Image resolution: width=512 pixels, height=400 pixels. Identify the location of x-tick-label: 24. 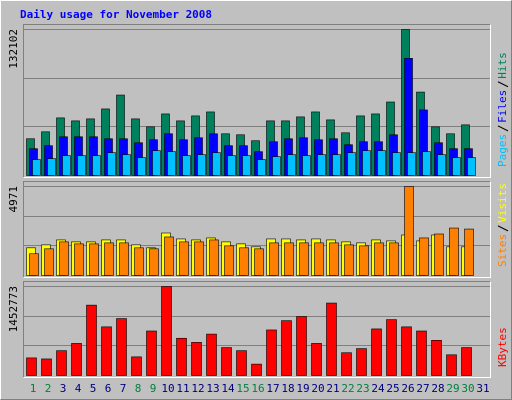
(378, 388).